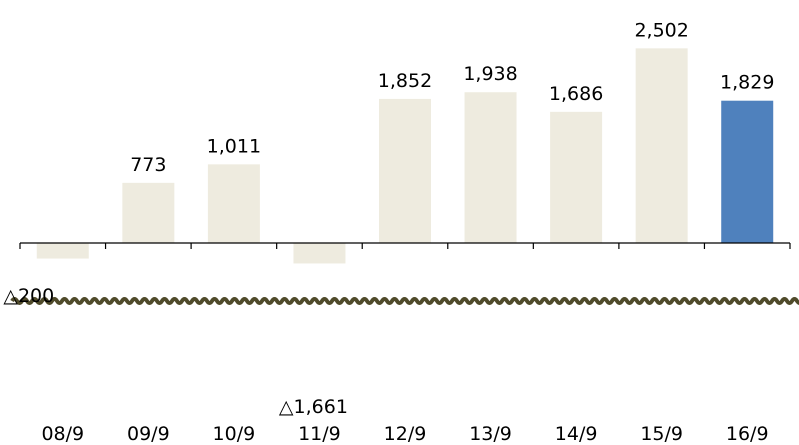  What do you see at coordinates (490, 434) in the screenshot?
I see `category-label: 13/9` at bounding box center [490, 434].